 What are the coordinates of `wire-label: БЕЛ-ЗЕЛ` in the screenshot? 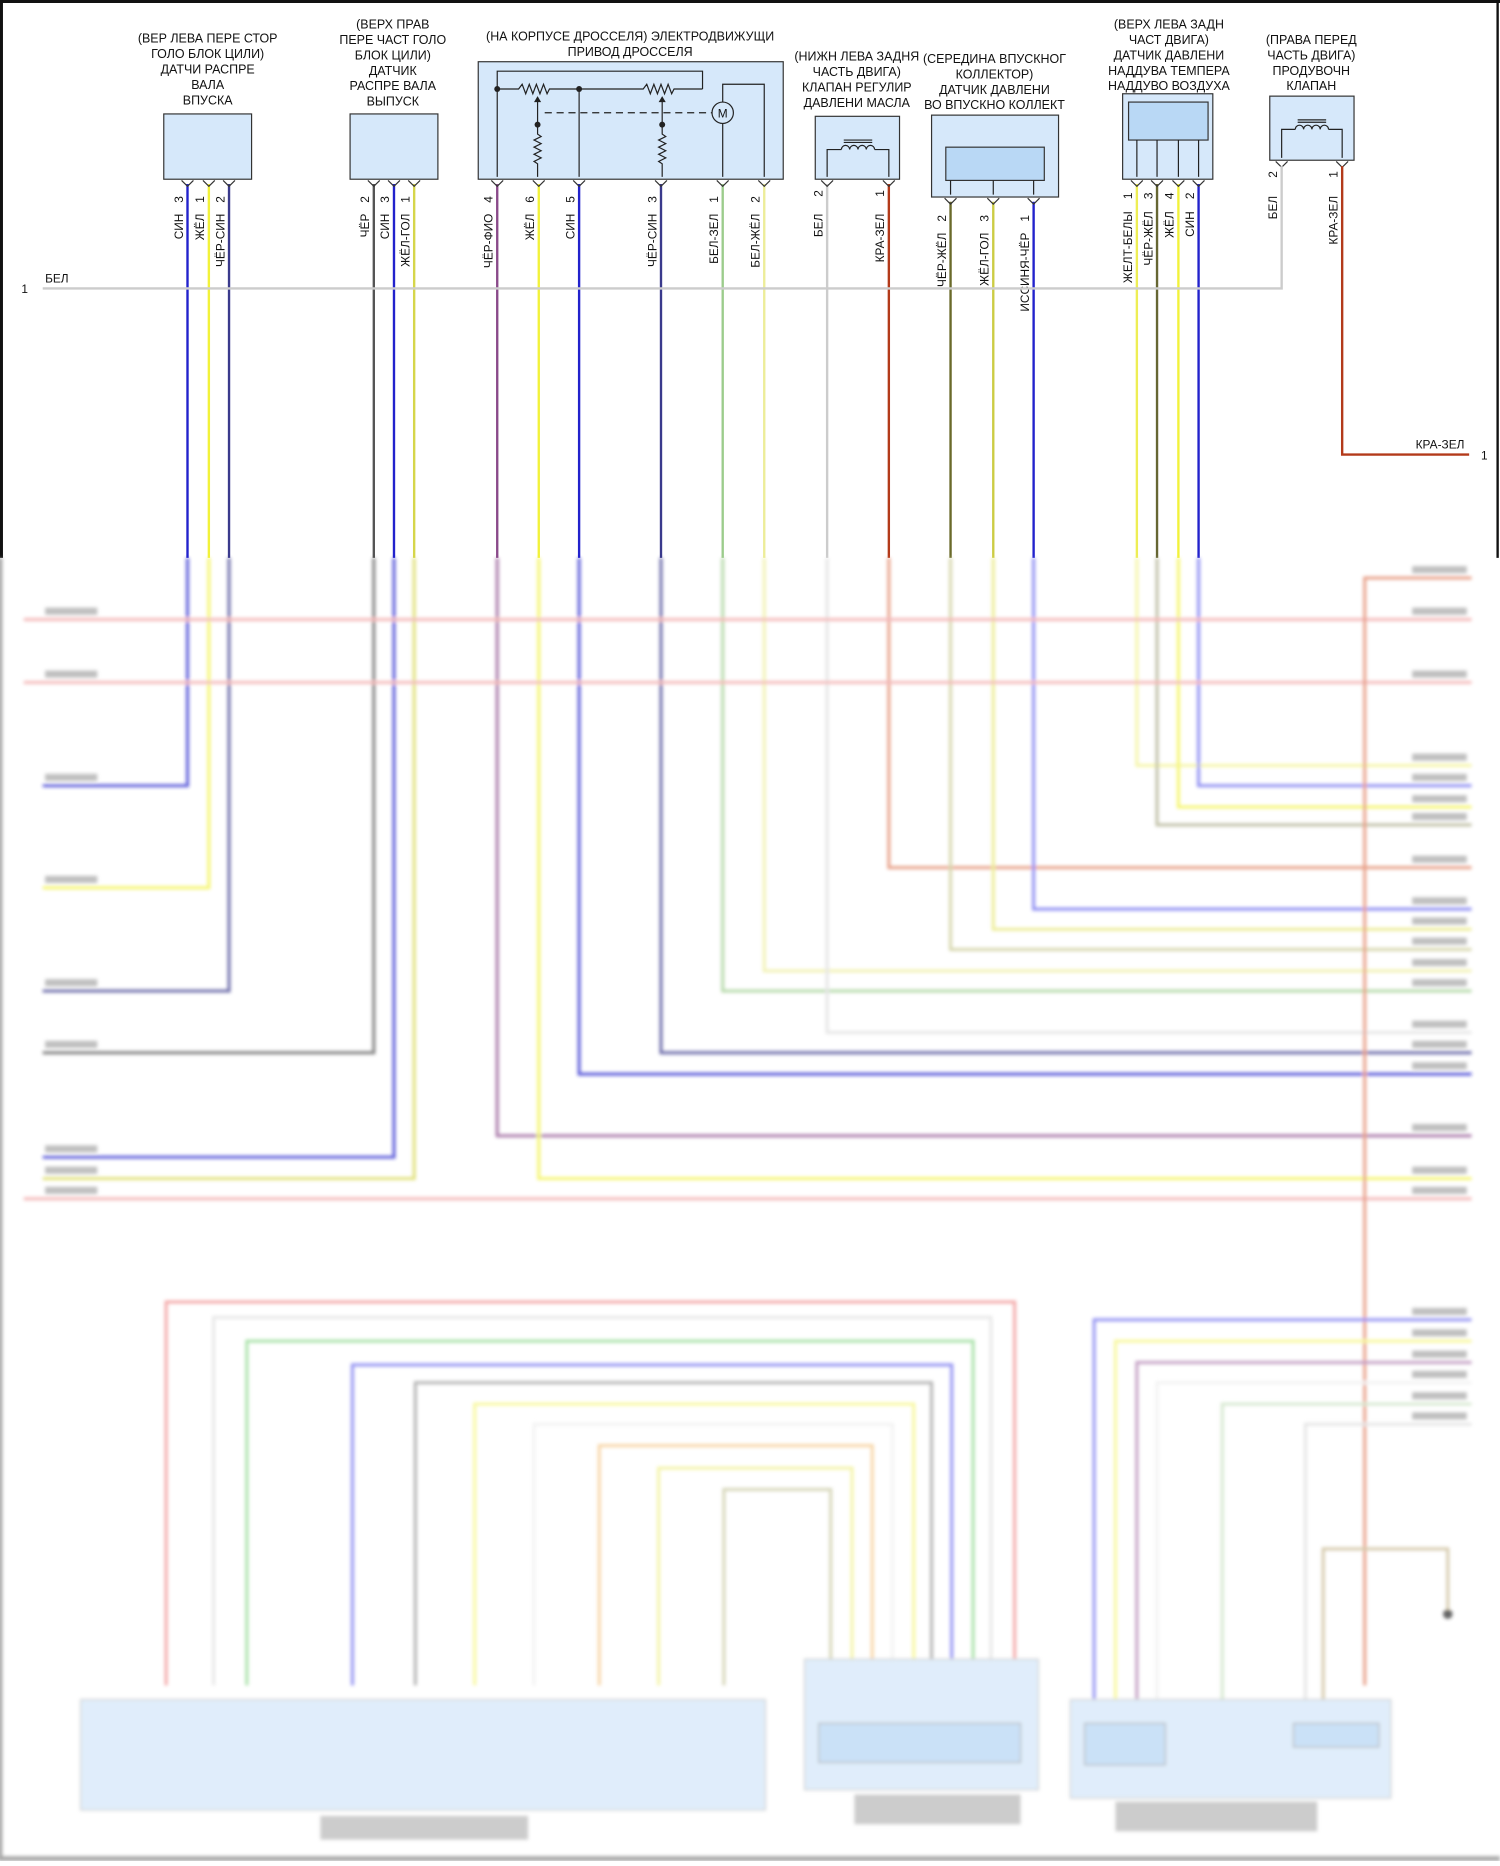 It's located at (714, 239).